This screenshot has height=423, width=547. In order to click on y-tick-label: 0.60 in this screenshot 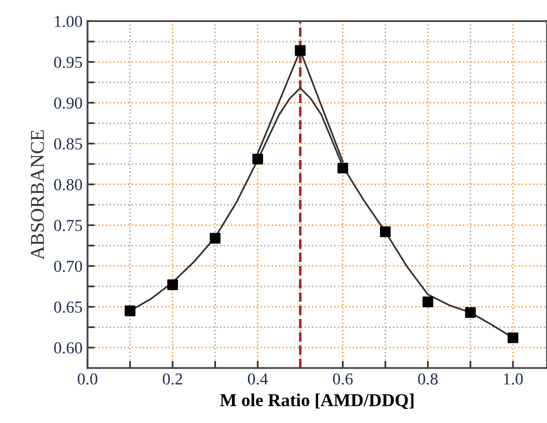, I will do `click(68, 348)`.